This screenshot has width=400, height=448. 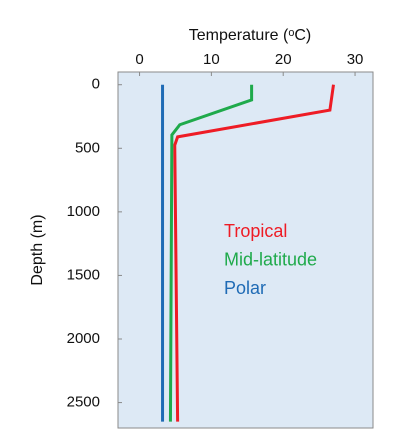 I want to click on y-tick-label: 1500, so click(x=83, y=274).